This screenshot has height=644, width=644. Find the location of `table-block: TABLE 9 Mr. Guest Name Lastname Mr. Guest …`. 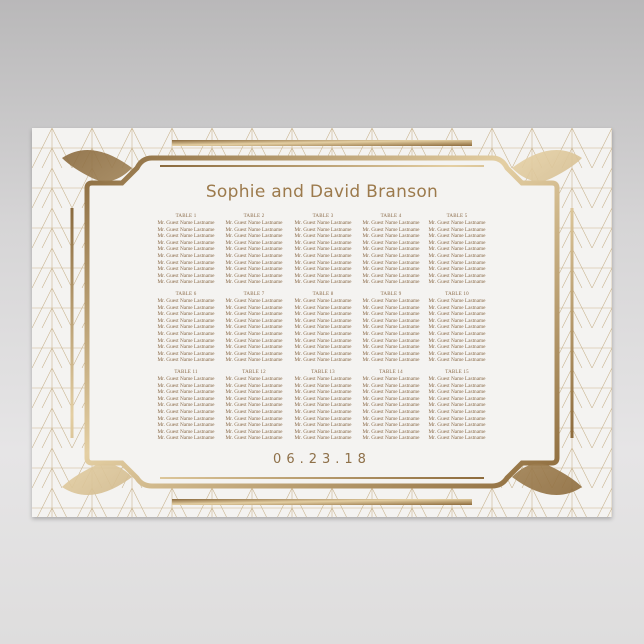

table-block: TABLE 9 Mr. Guest Name Lastname Mr. Guest … is located at coordinates (391, 327).